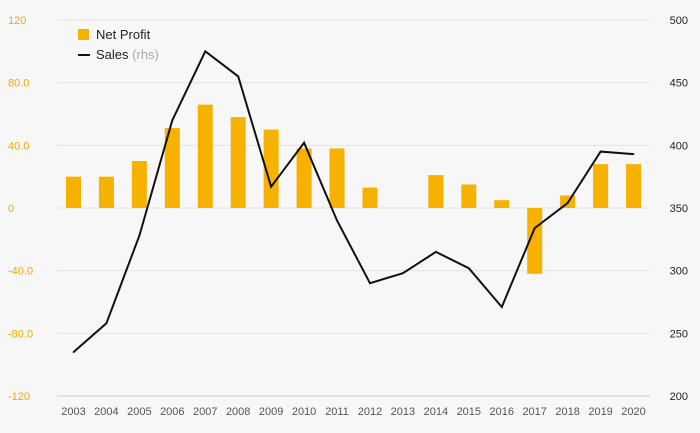 The width and height of the screenshot is (700, 433). What do you see at coordinates (679, 146) in the screenshot?
I see `right-tick-label: 400` at bounding box center [679, 146].